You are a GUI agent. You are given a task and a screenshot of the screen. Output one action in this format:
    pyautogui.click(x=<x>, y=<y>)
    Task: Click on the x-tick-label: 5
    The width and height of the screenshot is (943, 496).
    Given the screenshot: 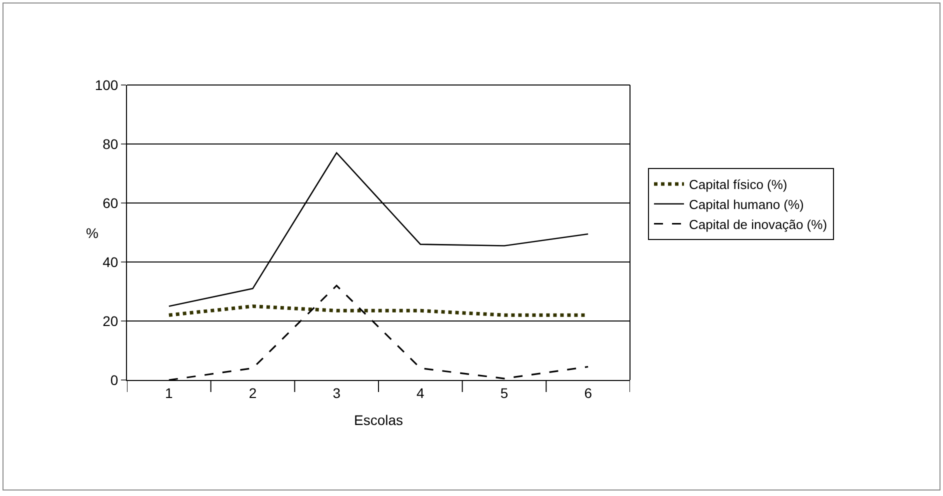 What is the action you would take?
    pyautogui.click(x=504, y=392)
    